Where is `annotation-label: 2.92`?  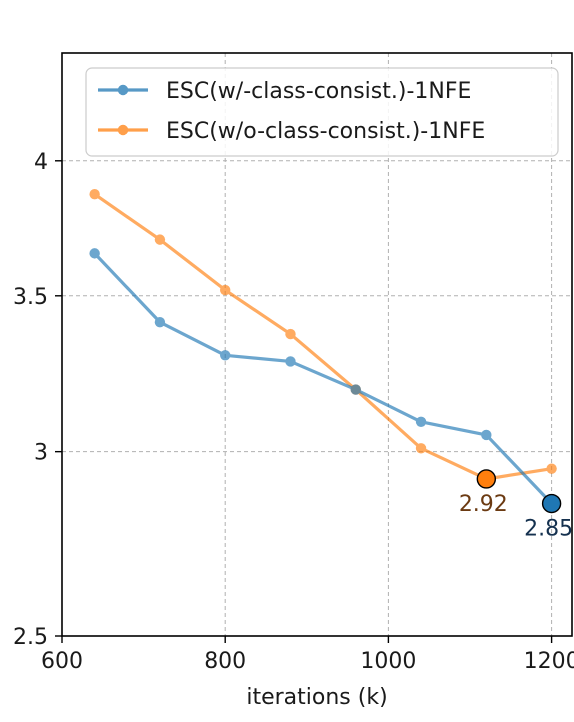
annotation-label: 2.92 is located at coordinates (483, 504).